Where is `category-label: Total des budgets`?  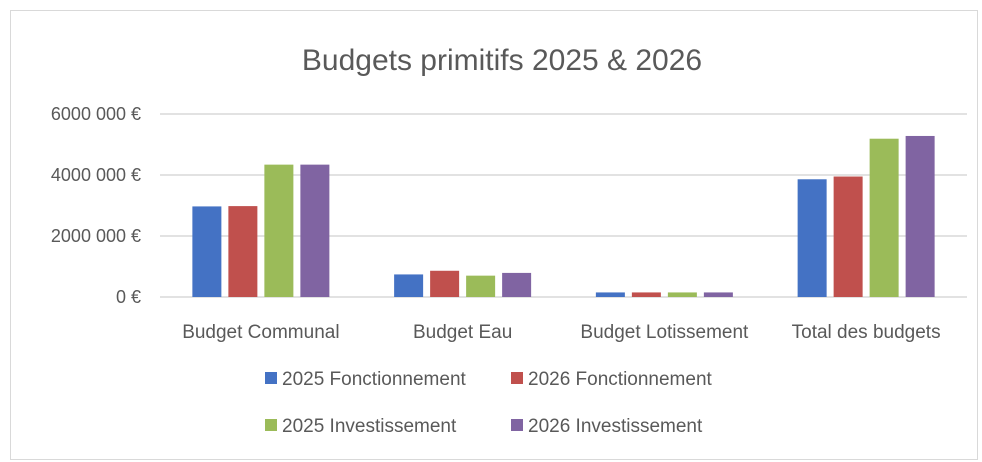 category-label: Total des budgets is located at coordinates (866, 332).